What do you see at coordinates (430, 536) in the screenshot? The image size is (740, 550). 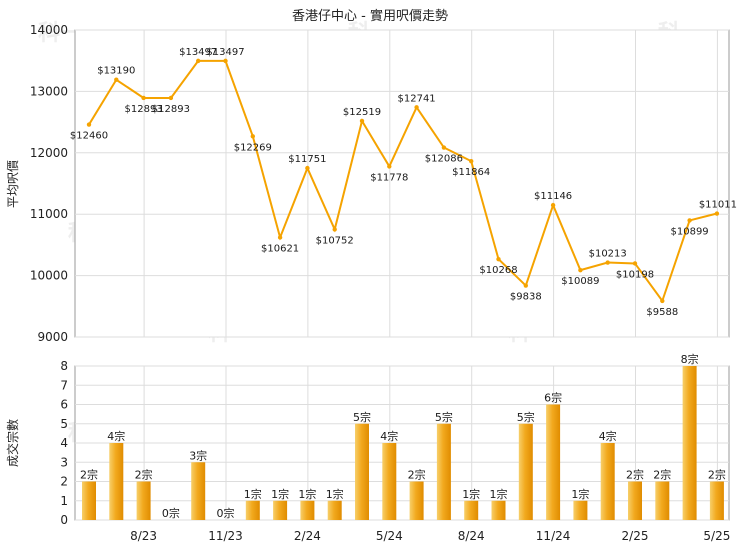 I see `x-tick-labels: 8/23 11/23 2/24 5/24 8/24 11/24 2/25 5/25` at bounding box center [430, 536].